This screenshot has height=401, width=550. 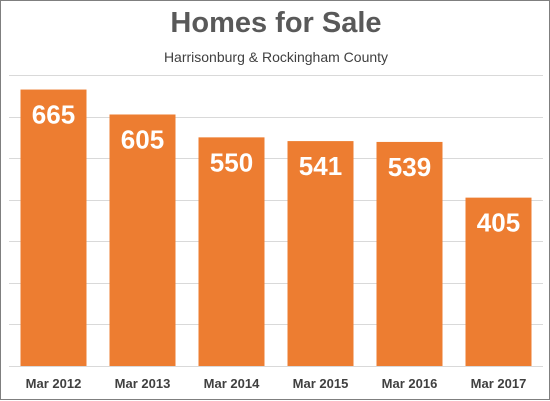 What do you see at coordinates (53, 115) in the screenshot?
I see `data-label: 665` at bounding box center [53, 115].